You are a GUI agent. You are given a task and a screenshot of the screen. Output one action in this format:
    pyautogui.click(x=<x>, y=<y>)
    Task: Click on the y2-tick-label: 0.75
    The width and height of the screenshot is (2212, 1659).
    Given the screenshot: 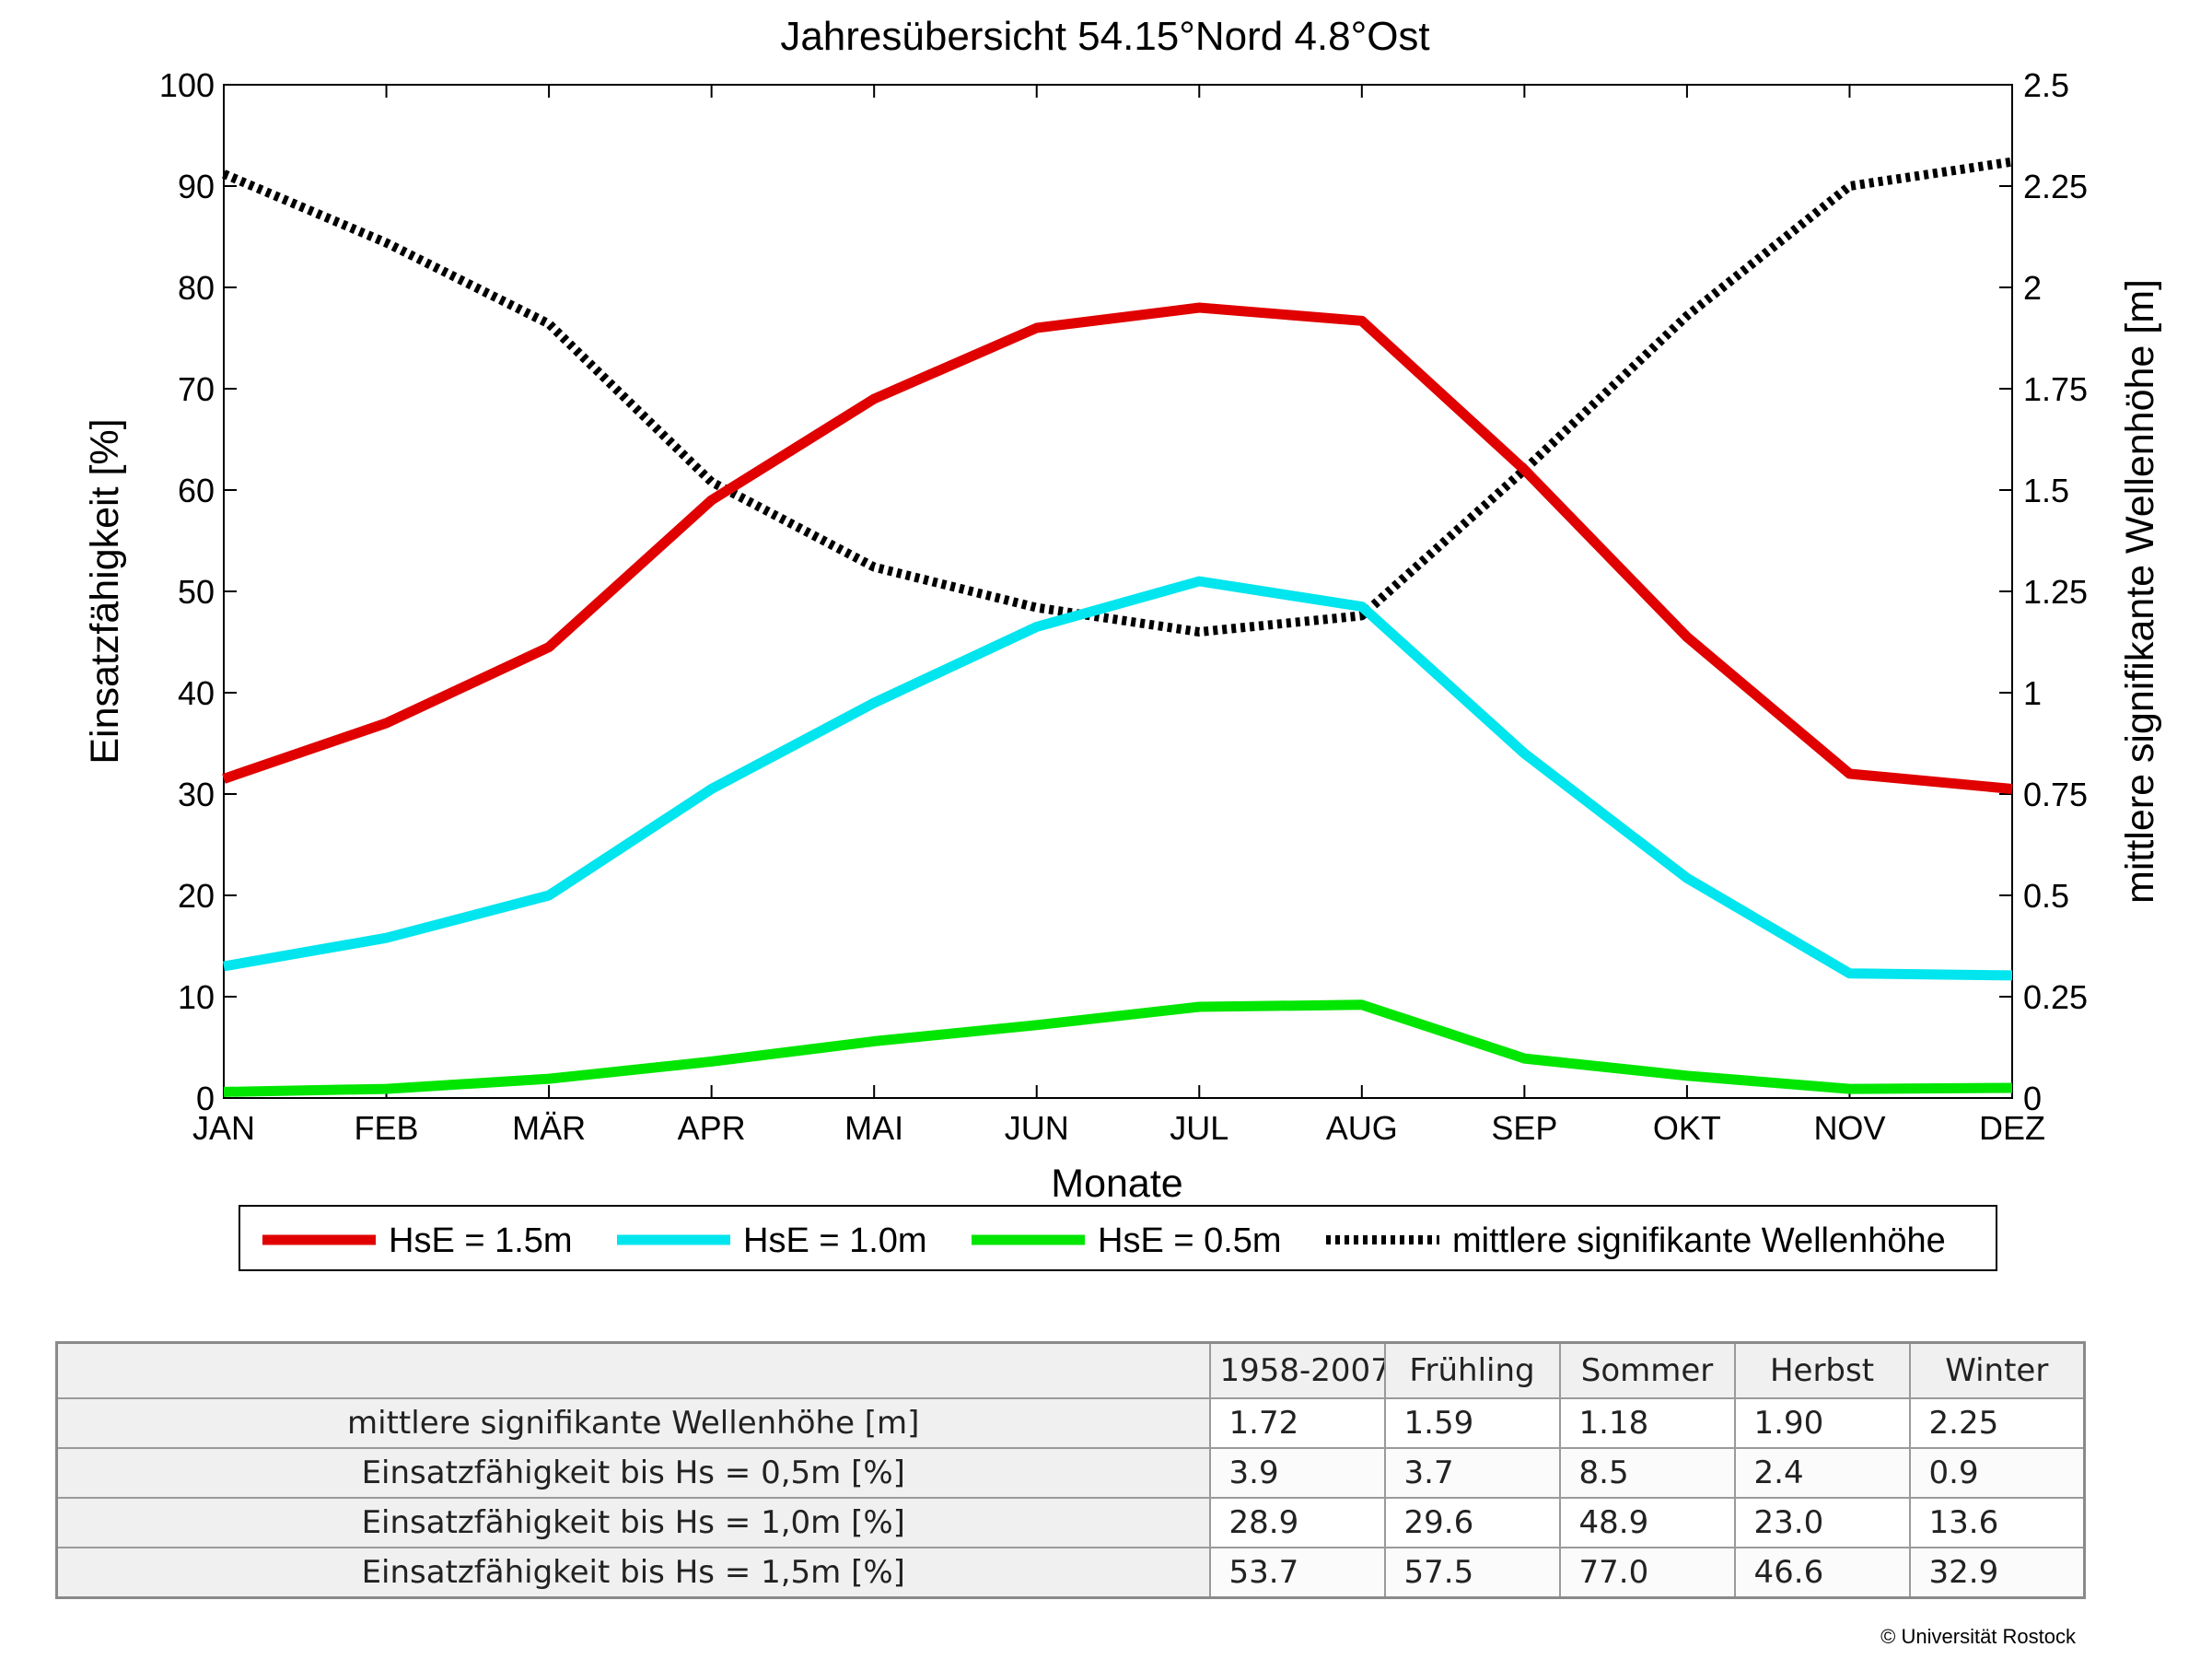 What is the action you would take?
    pyautogui.click(x=2056, y=794)
    